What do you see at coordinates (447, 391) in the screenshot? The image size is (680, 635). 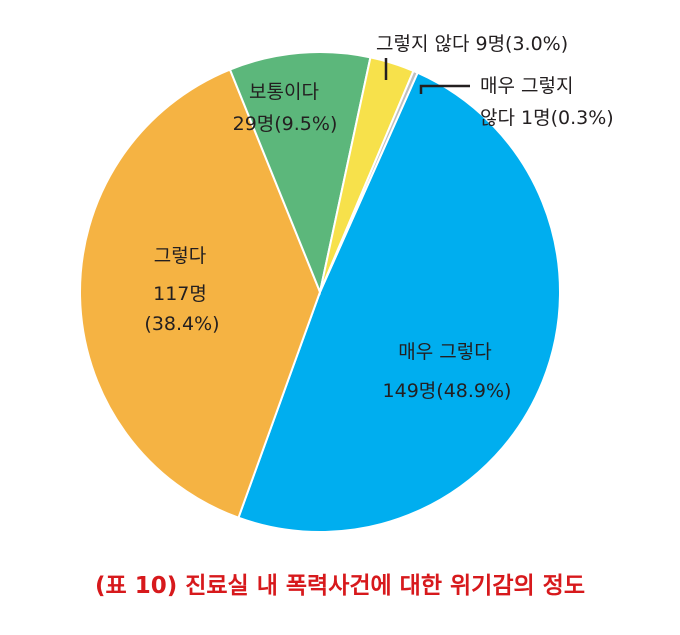 I see `label-very-agree-value: 149명(48.9%)` at bounding box center [447, 391].